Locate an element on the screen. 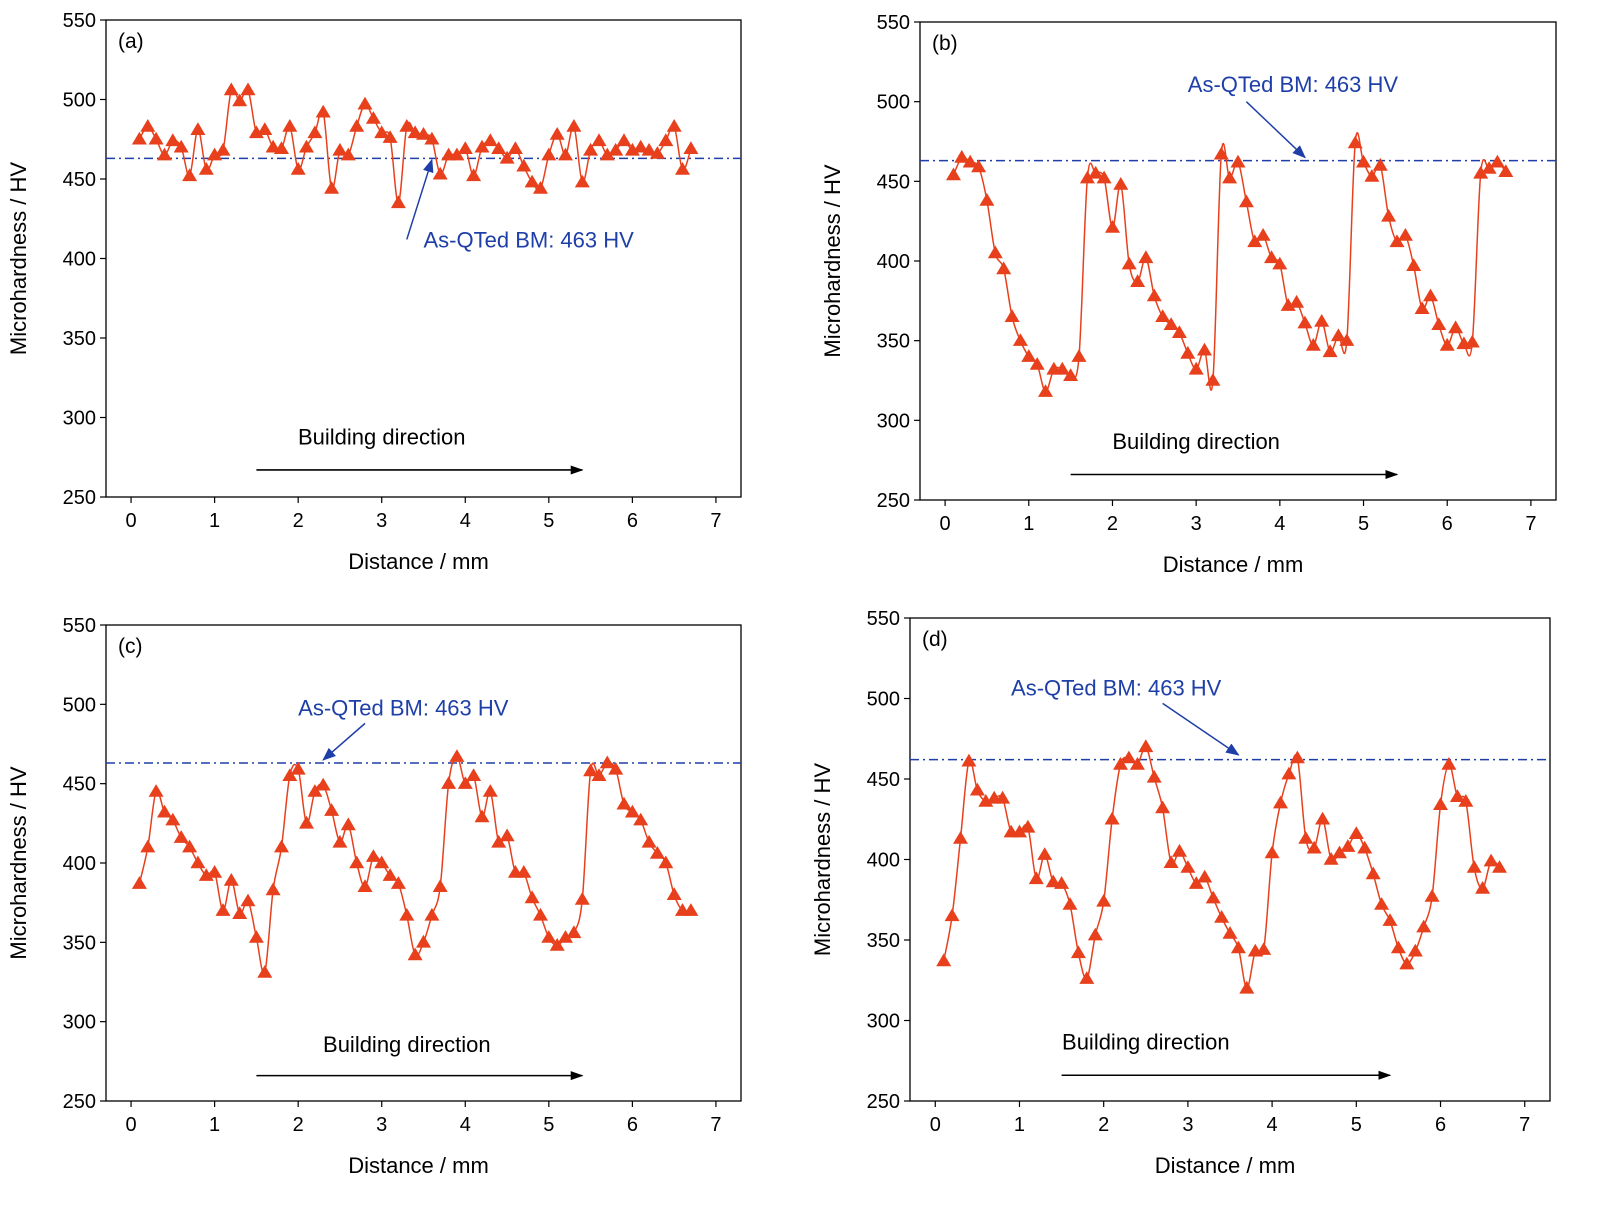  y-axis-title: Microhardness / HV is located at coordinates (822, 860).